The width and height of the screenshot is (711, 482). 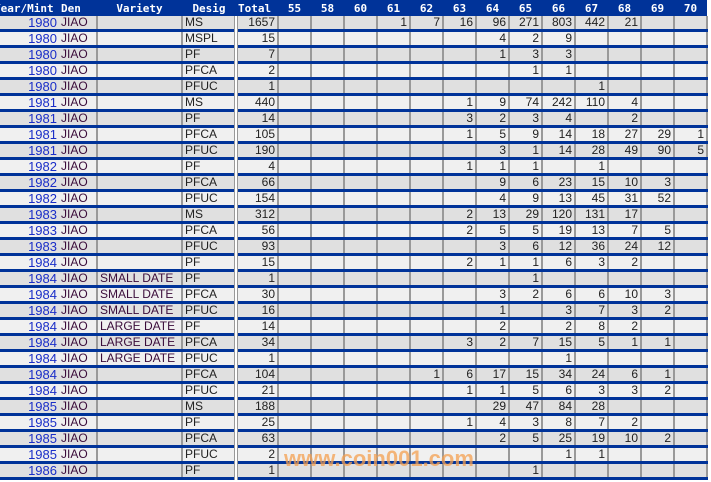 I want to click on header-grade-61: 61, so click(x=393, y=8).